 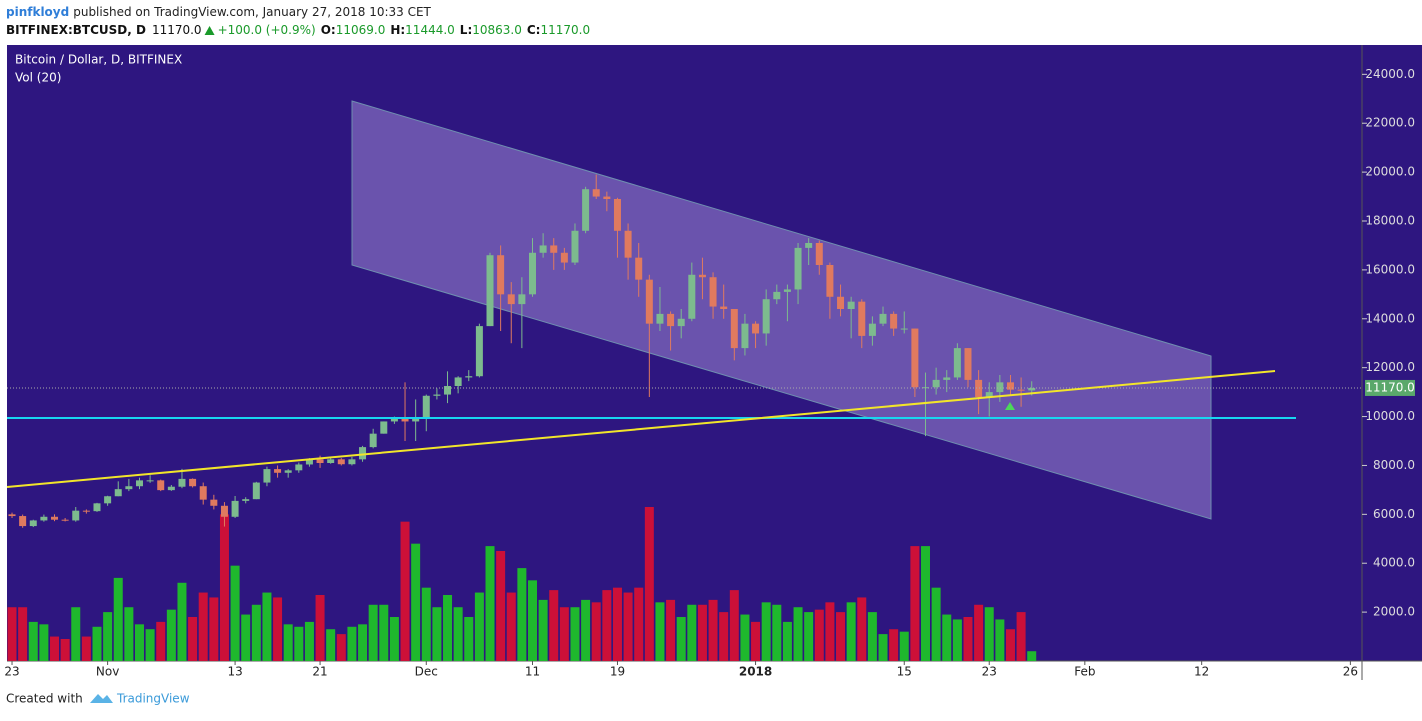 I want to click on footer-brand: TradingView, so click(x=153, y=699).